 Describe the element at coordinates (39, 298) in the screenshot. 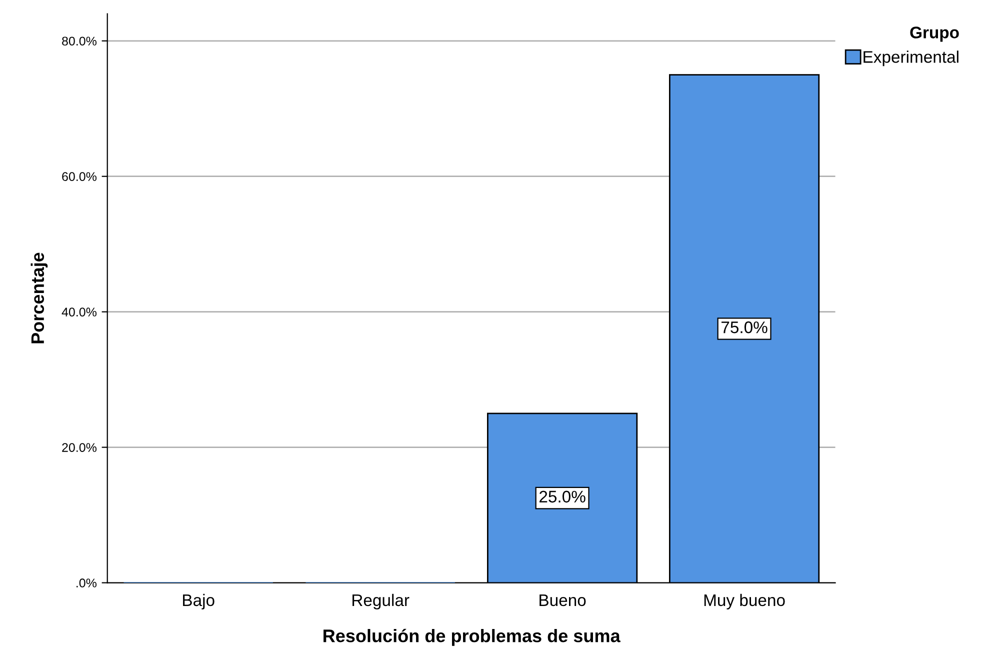

I see `y-axis-title: Porcentaje` at that location.